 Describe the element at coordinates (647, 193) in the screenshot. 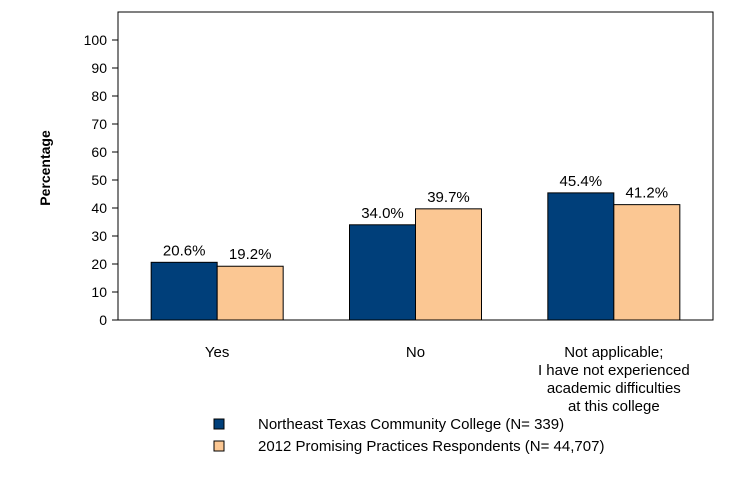

I see `data-label: 41.2%` at that location.